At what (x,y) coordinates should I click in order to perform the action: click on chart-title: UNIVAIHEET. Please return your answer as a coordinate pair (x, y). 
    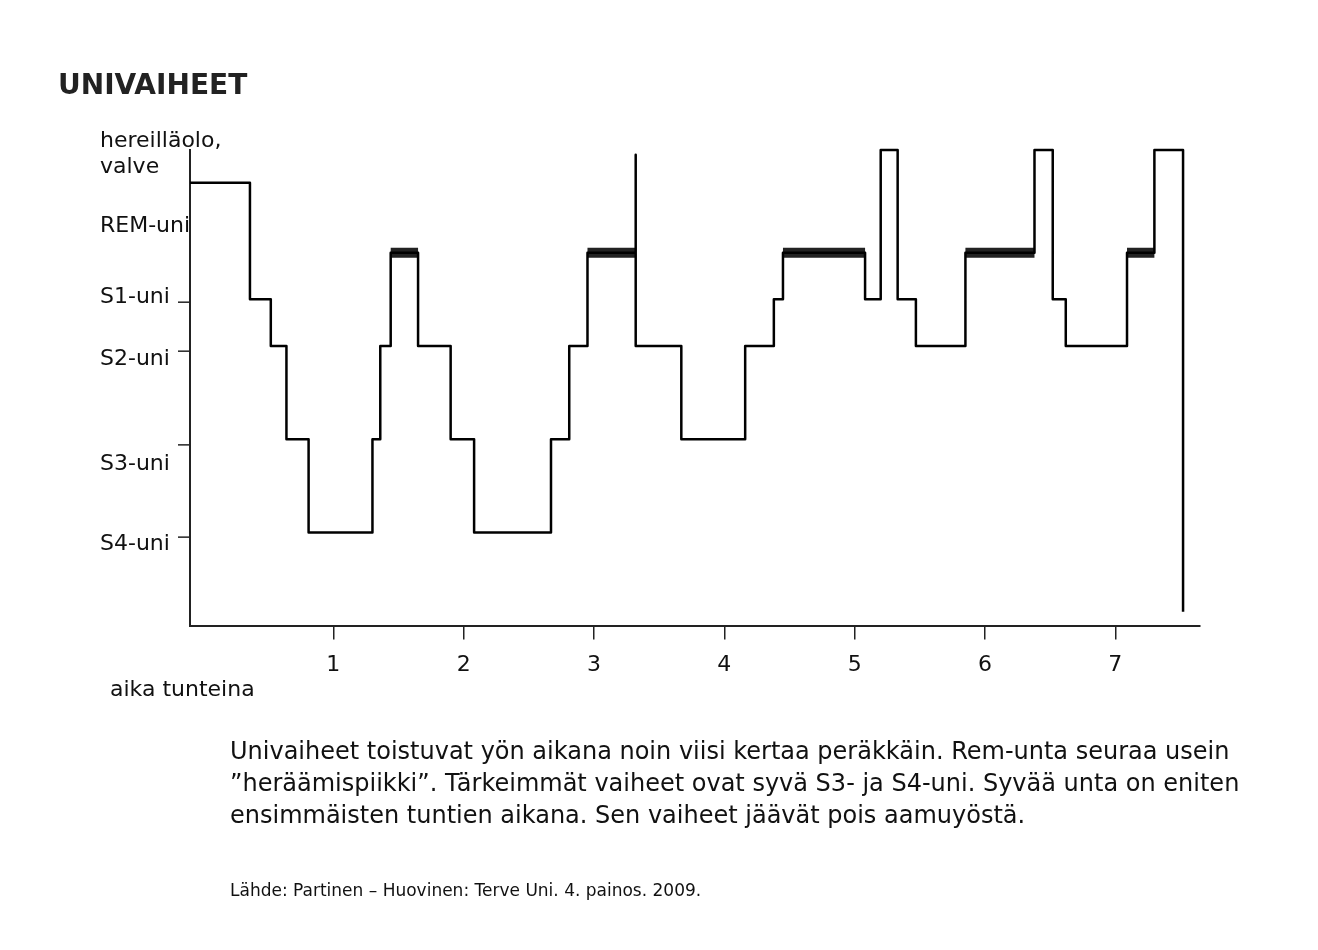
    Looking at the image, I should click on (153, 84).